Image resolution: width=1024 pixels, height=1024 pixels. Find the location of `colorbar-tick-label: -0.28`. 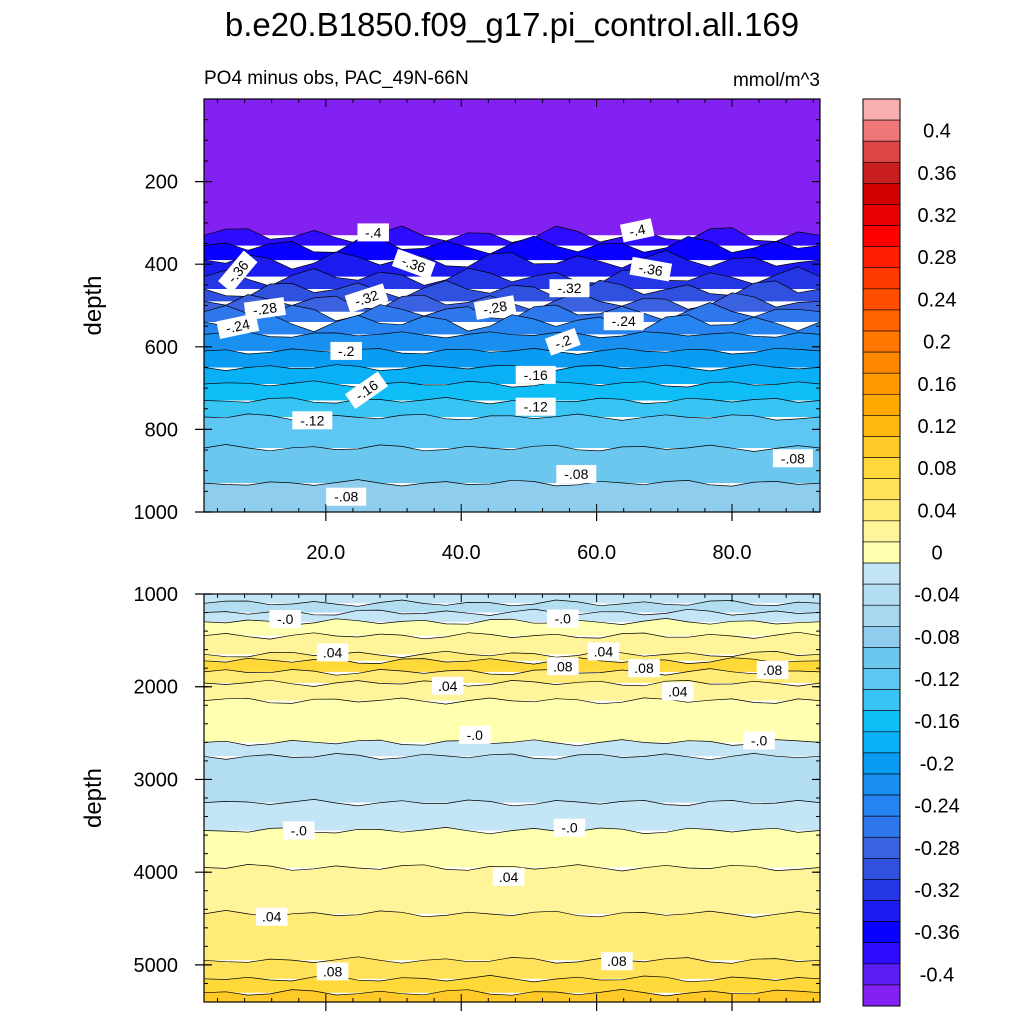

colorbar-tick-label: -0.28 is located at coordinates (937, 849).